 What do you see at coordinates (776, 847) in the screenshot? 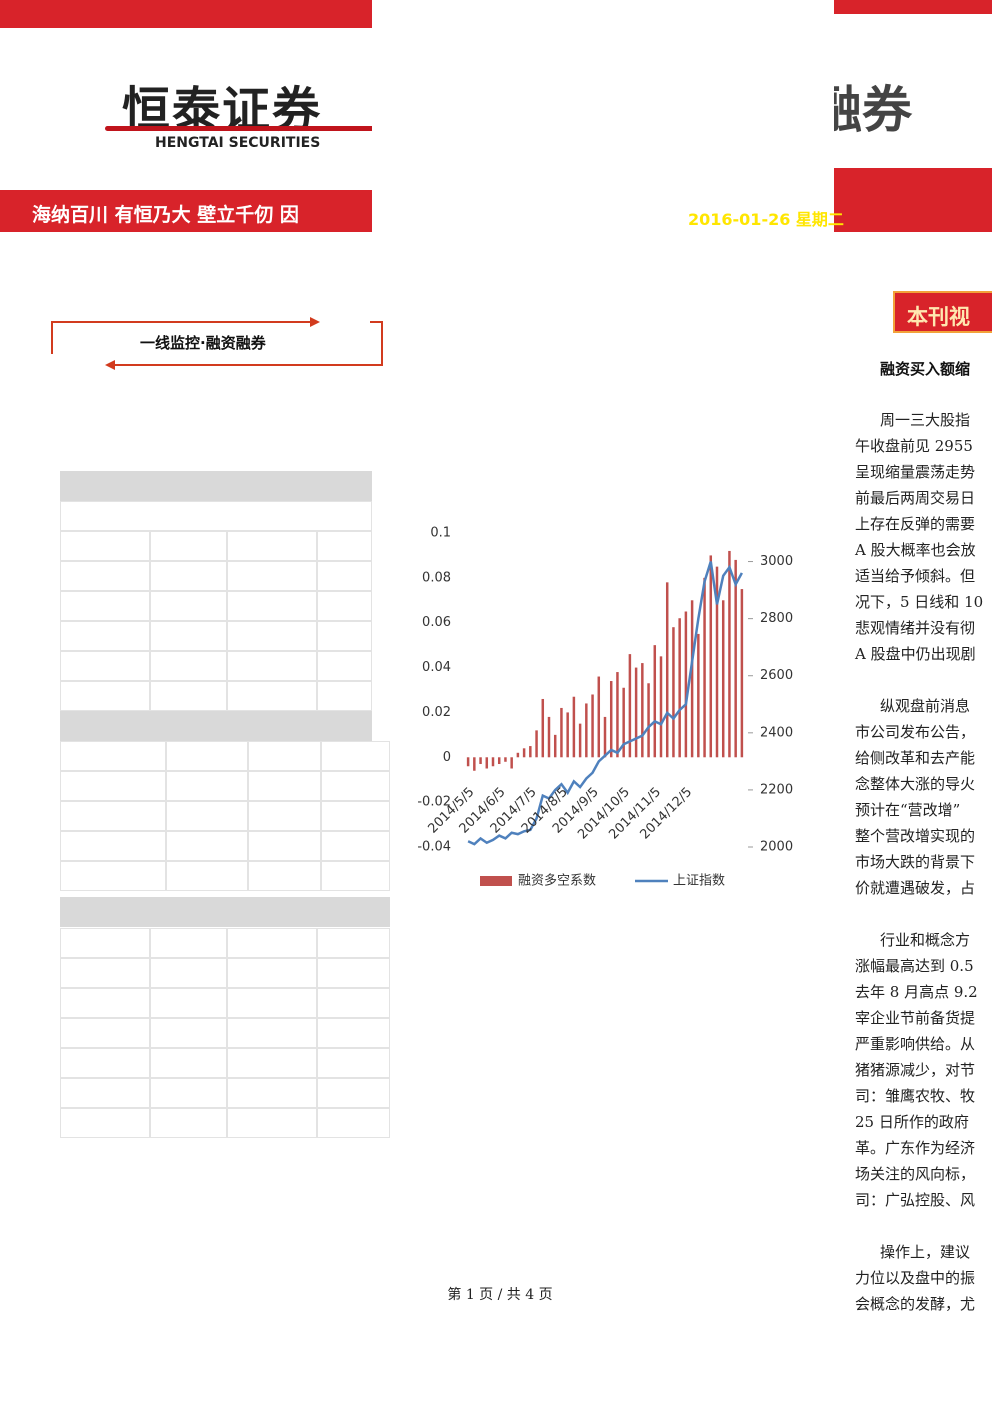
I see `y2-tick-label: 2000` at bounding box center [776, 847].